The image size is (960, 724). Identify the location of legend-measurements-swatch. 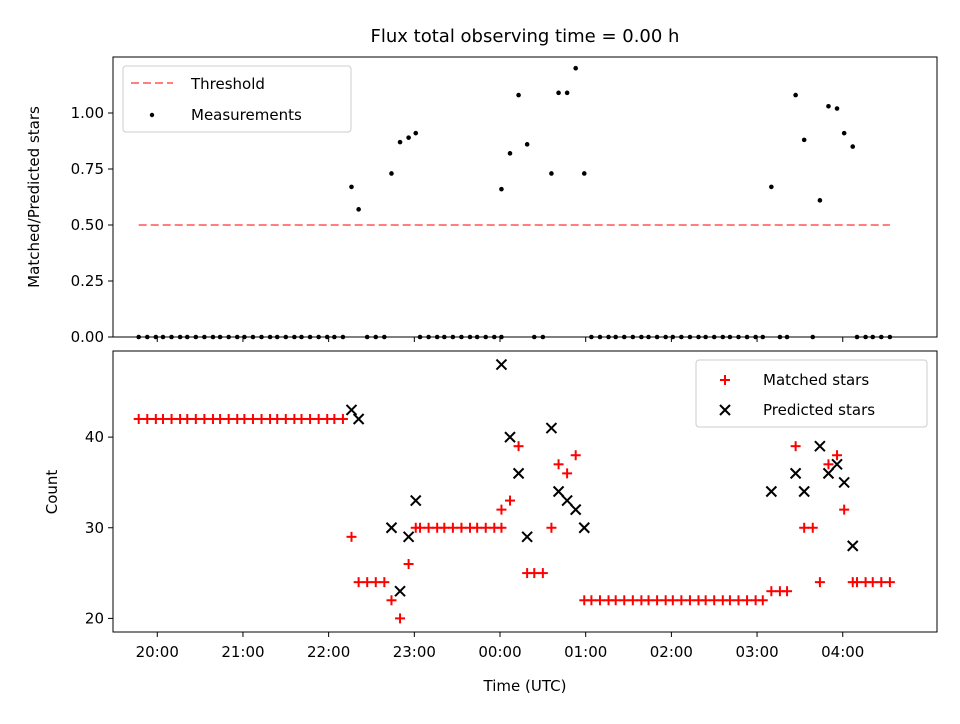
(152, 115).